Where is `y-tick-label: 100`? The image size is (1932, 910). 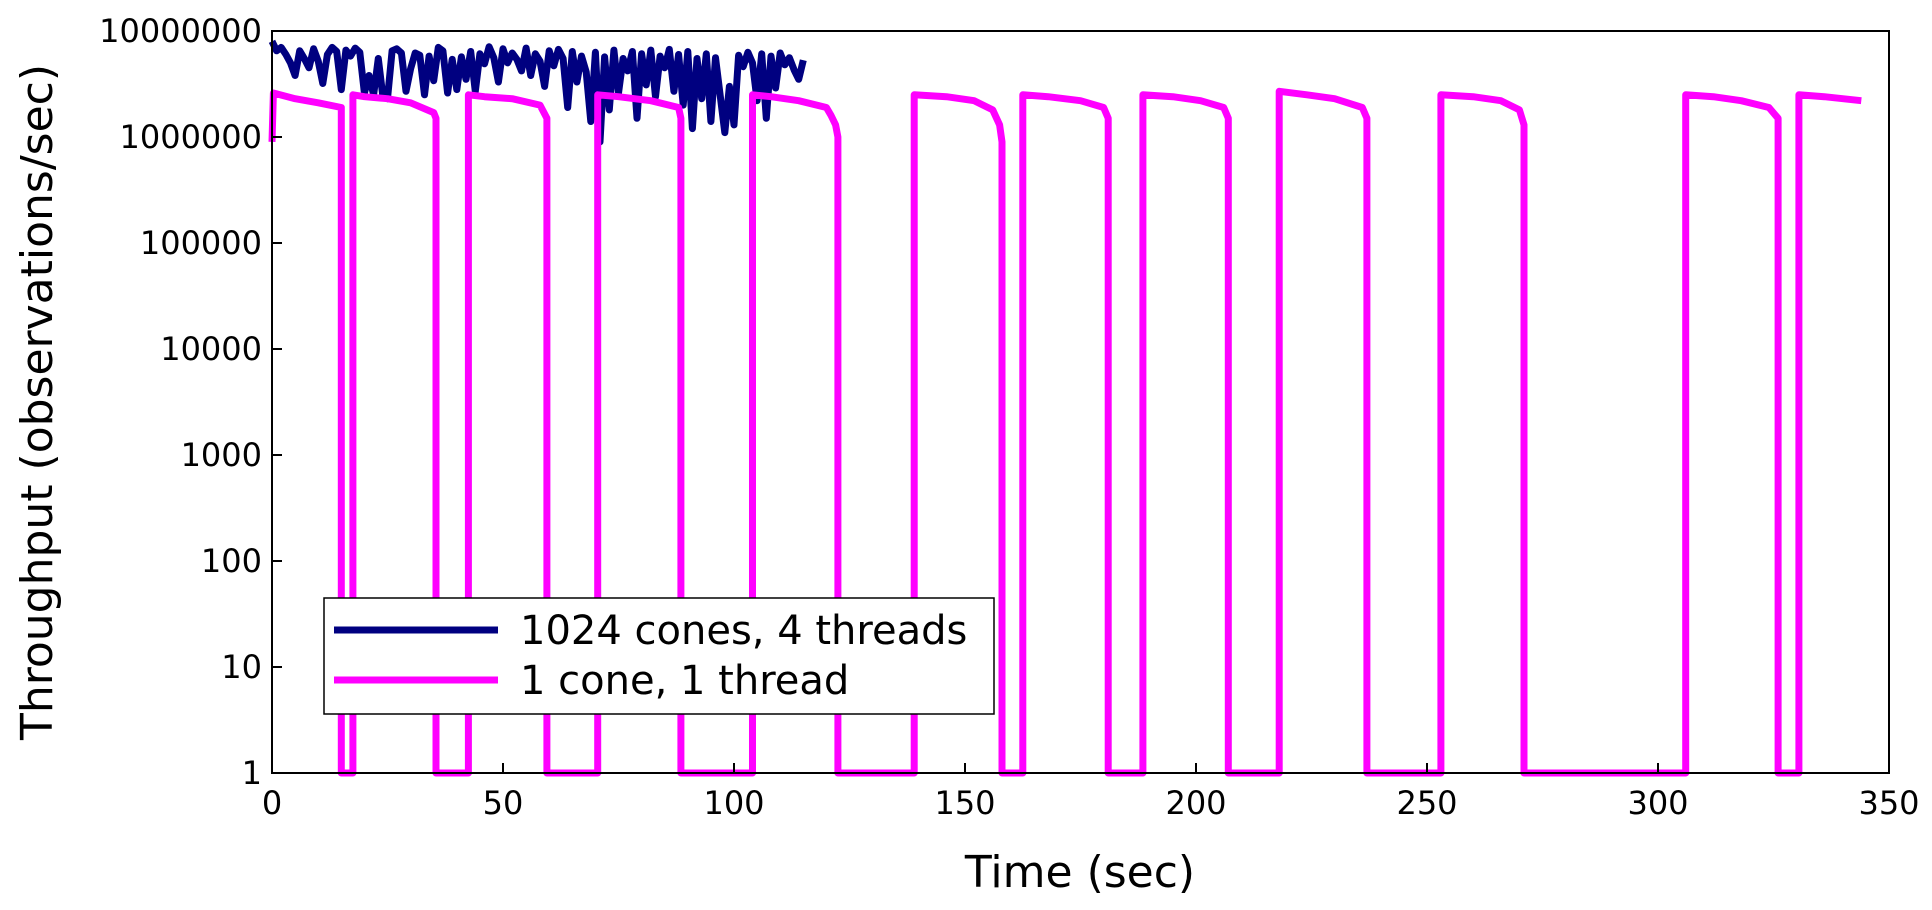
y-tick-label: 100 is located at coordinates (231, 561).